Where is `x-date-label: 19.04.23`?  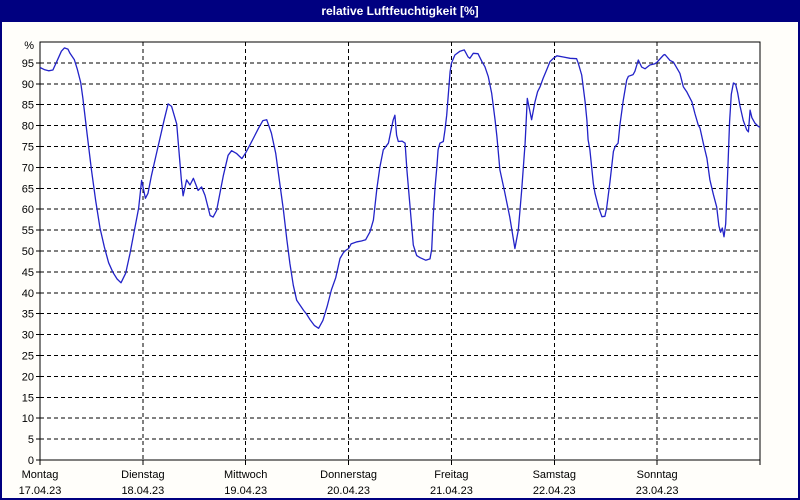 x-date-label: 19.04.23 is located at coordinates (245, 491).